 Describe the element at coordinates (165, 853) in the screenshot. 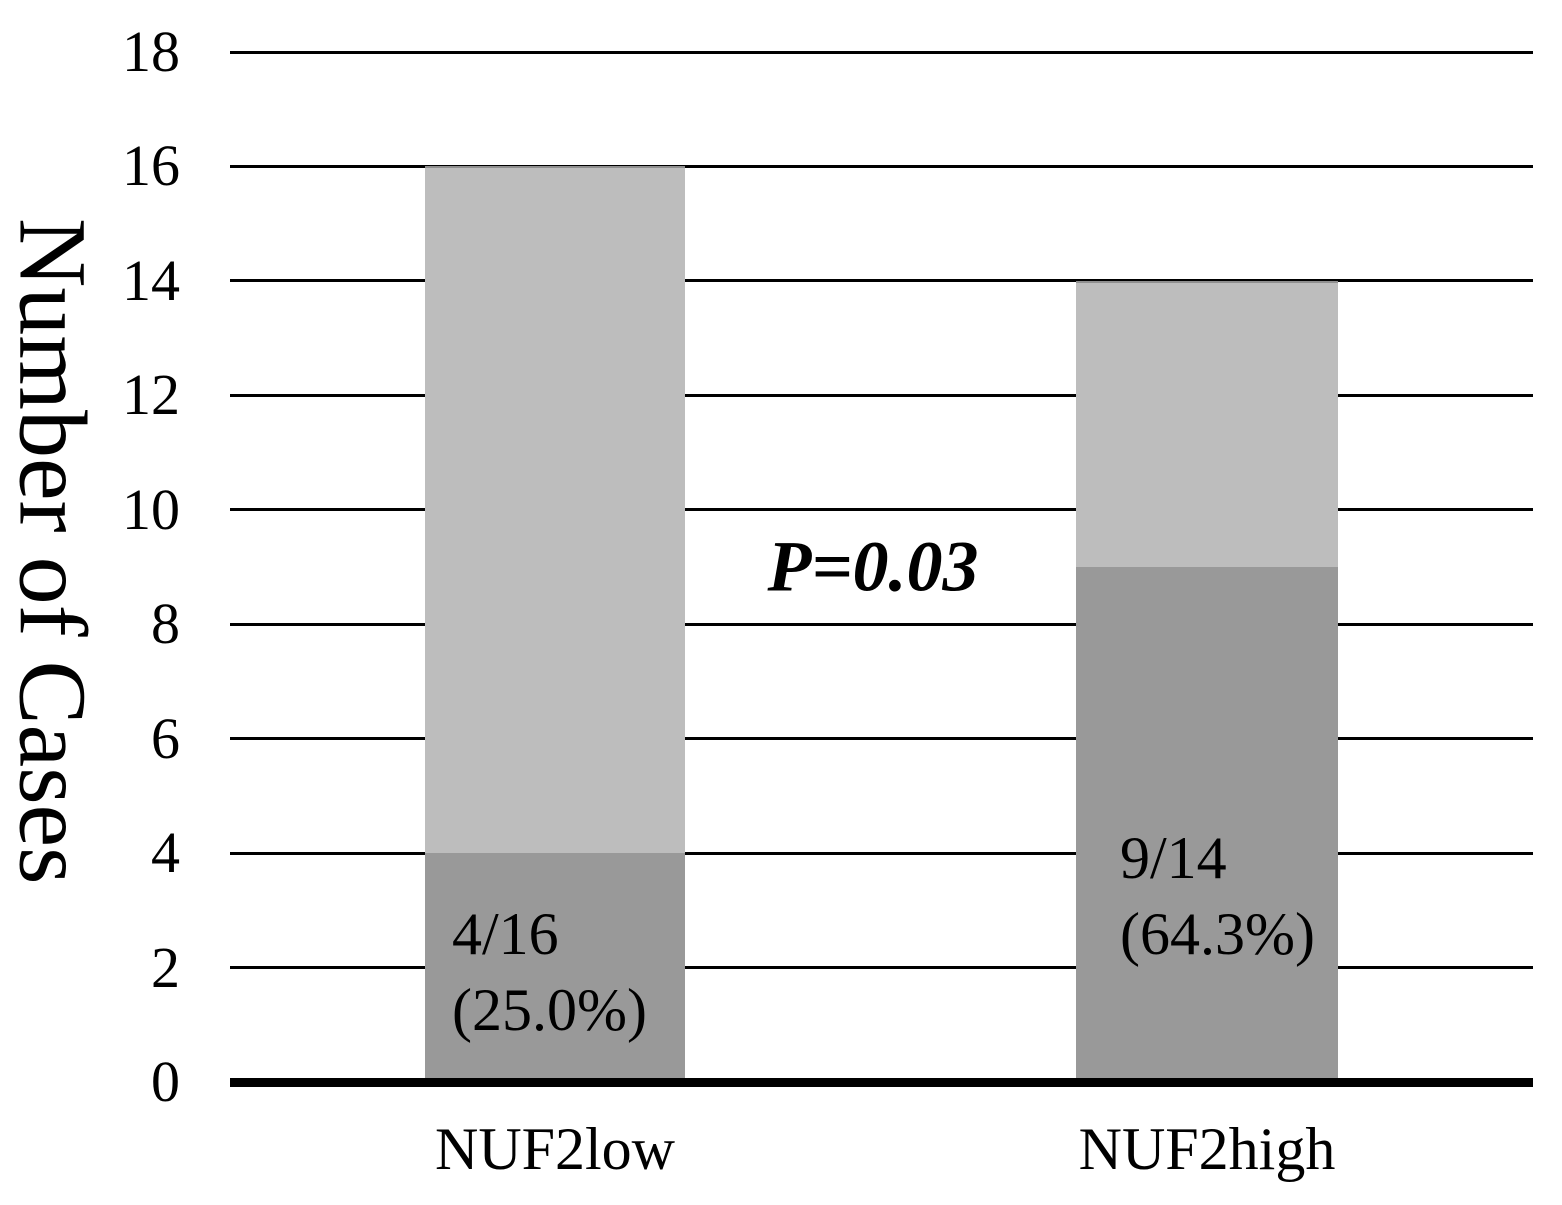

I see `y-tick-label-4: 4` at that location.